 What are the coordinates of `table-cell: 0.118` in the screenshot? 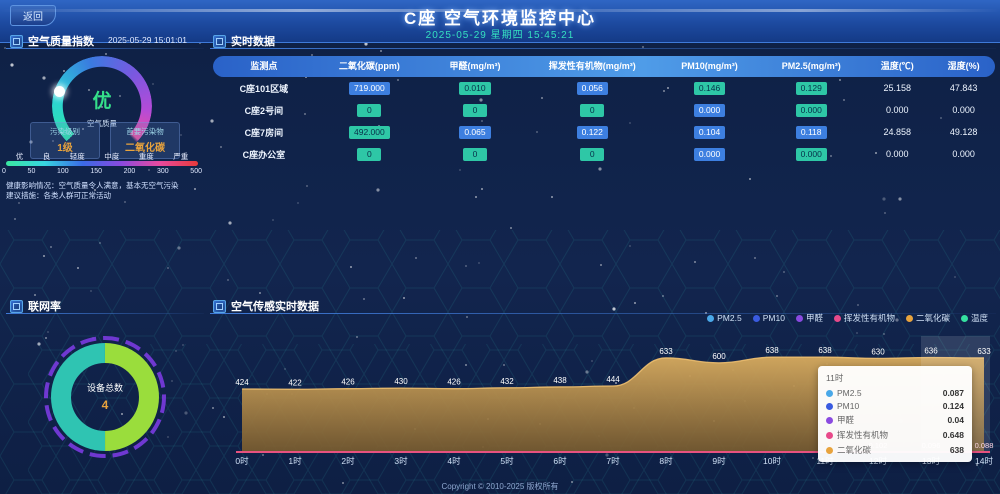 It's located at (811, 132).